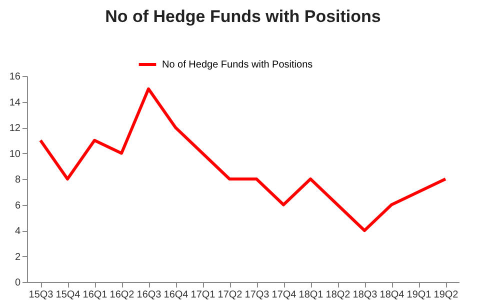 This screenshot has height=303, width=479. Describe the element at coordinates (230, 295) in the screenshot. I see `x-tick-label: 17Q2` at that location.